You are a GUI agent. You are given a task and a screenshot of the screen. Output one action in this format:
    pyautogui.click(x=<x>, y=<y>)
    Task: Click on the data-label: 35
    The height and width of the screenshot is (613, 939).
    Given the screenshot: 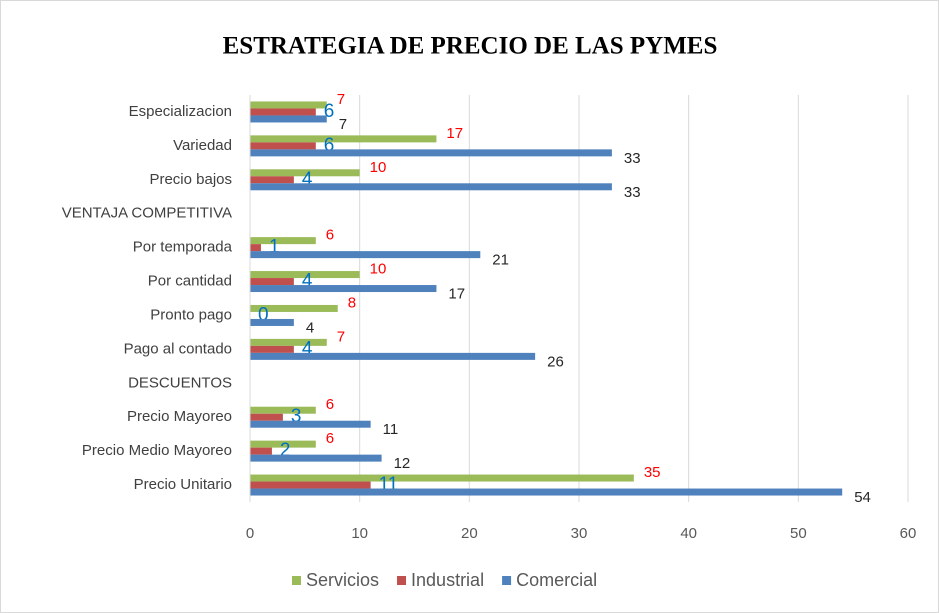 What is the action you would take?
    pyautogui.click(x=652, y=472)
    